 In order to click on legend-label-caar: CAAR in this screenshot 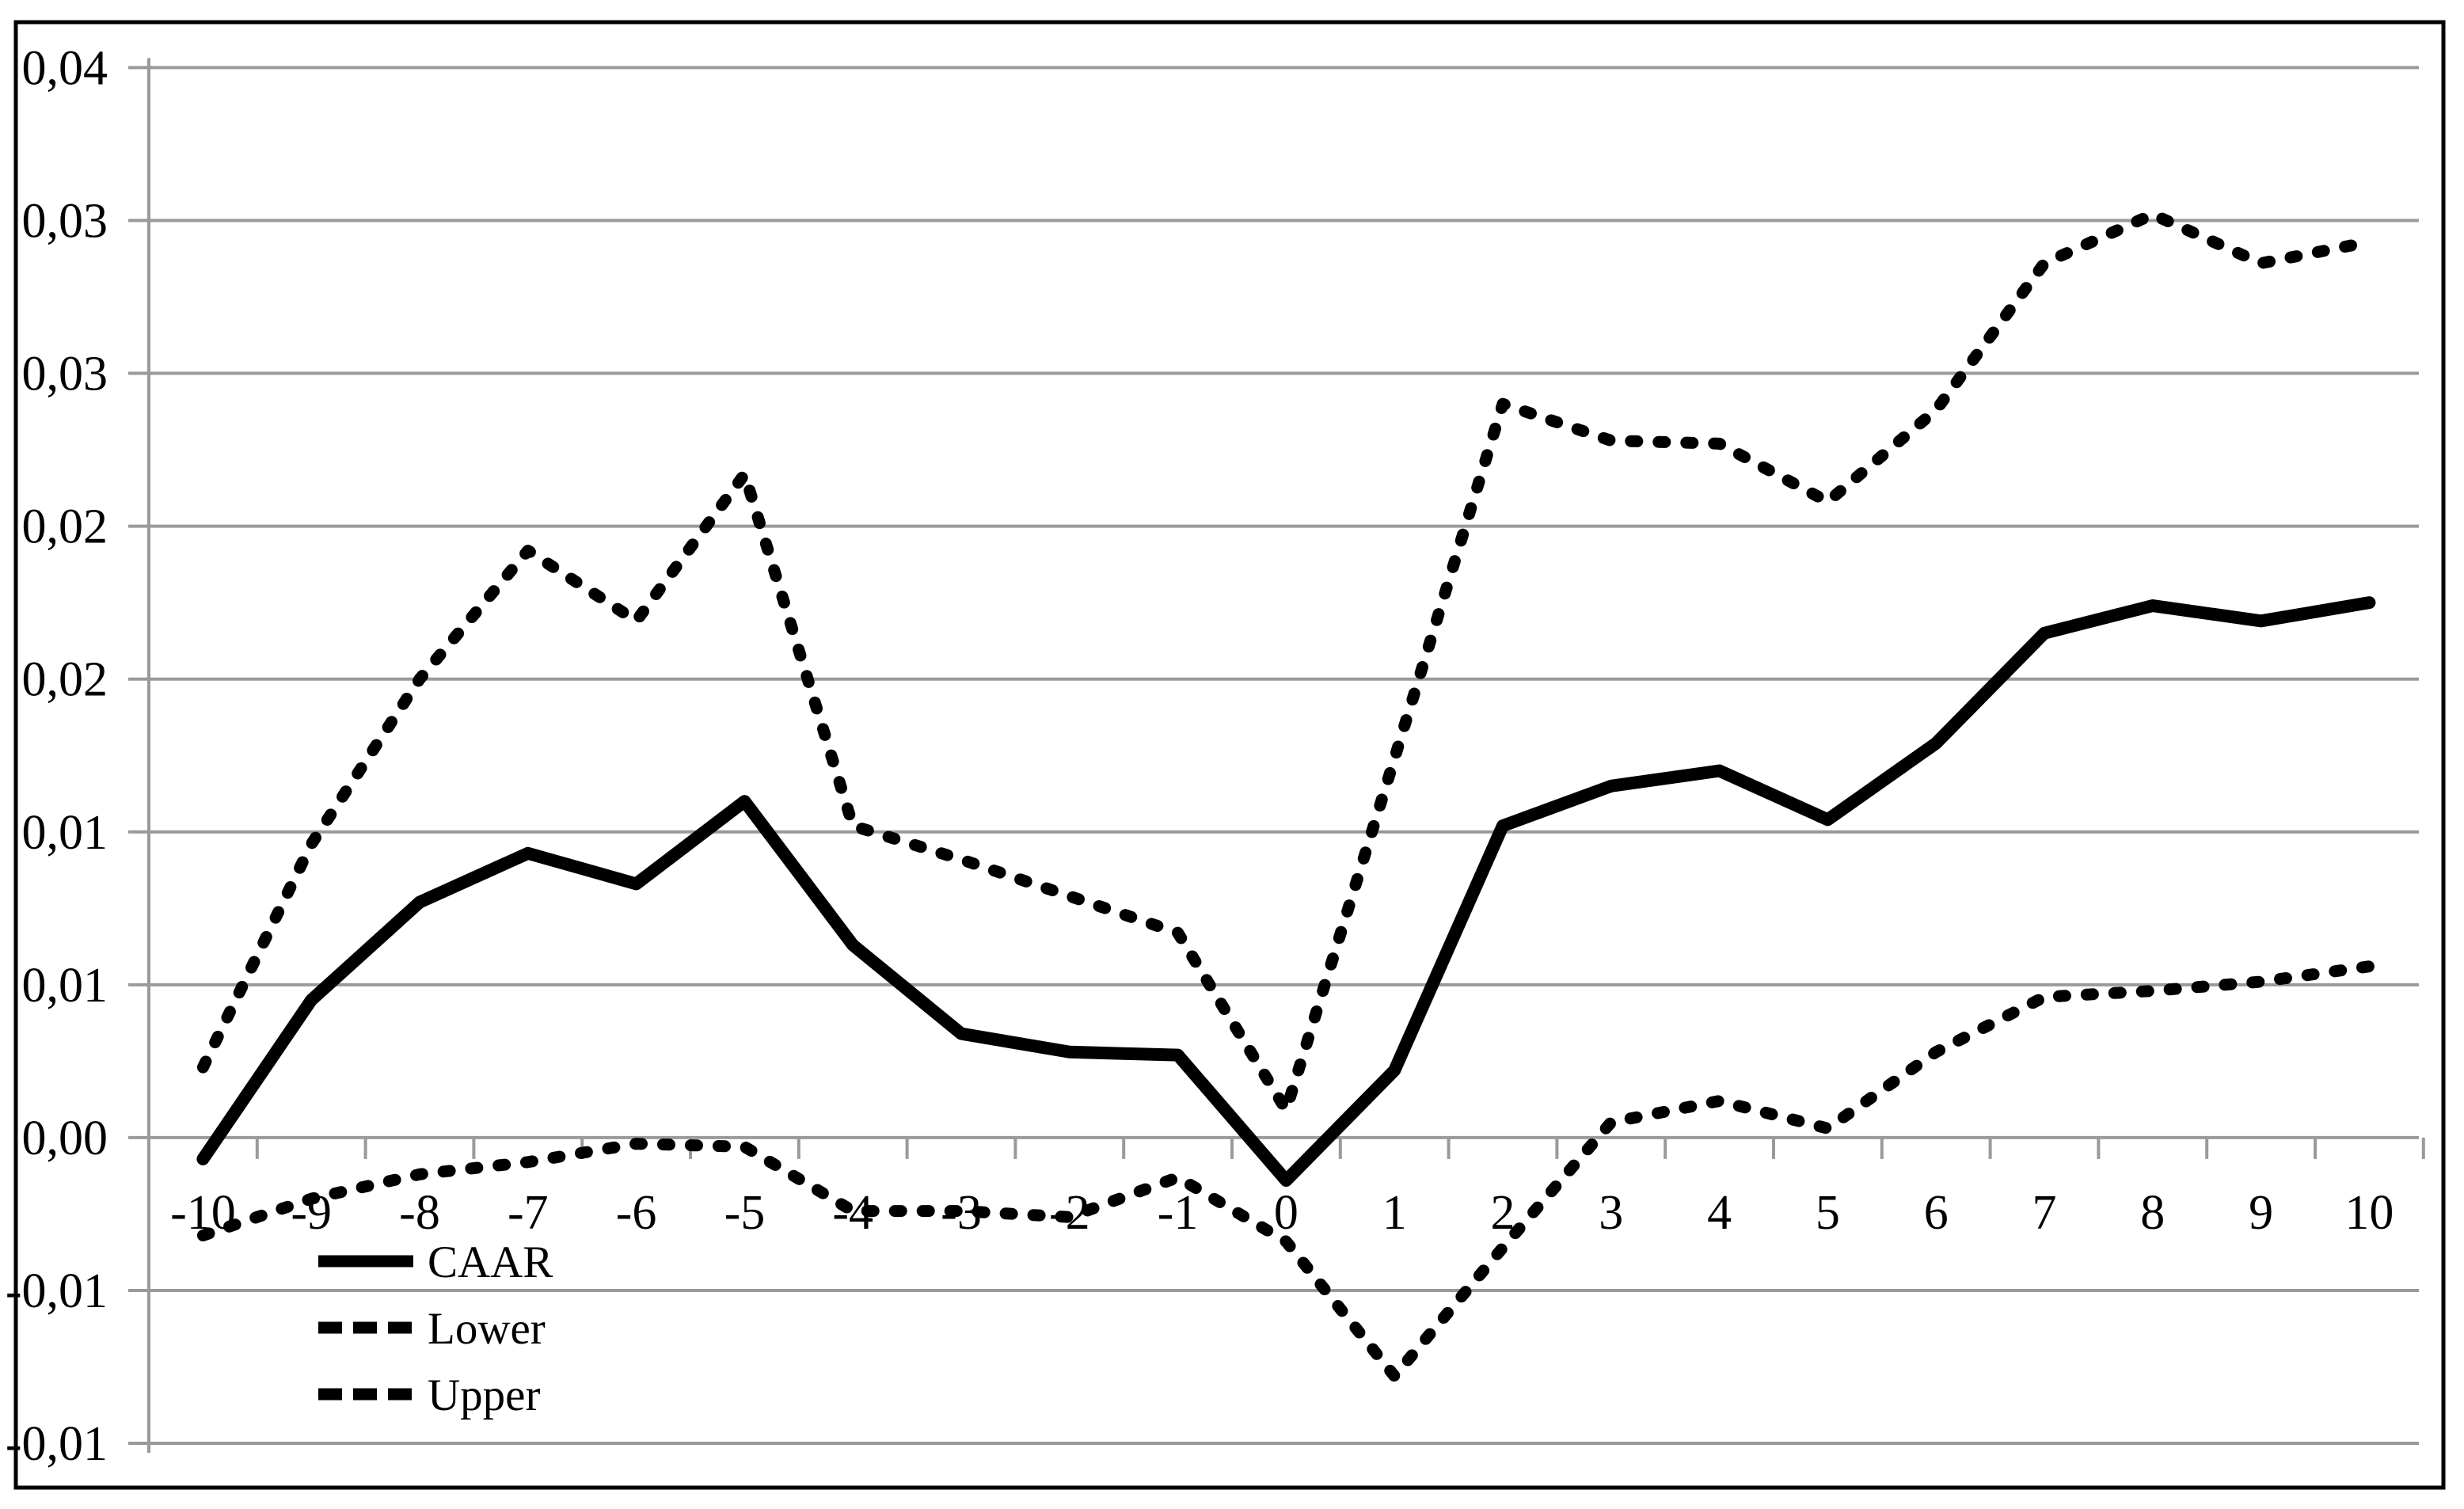, I will do `click(490, 1262)`.